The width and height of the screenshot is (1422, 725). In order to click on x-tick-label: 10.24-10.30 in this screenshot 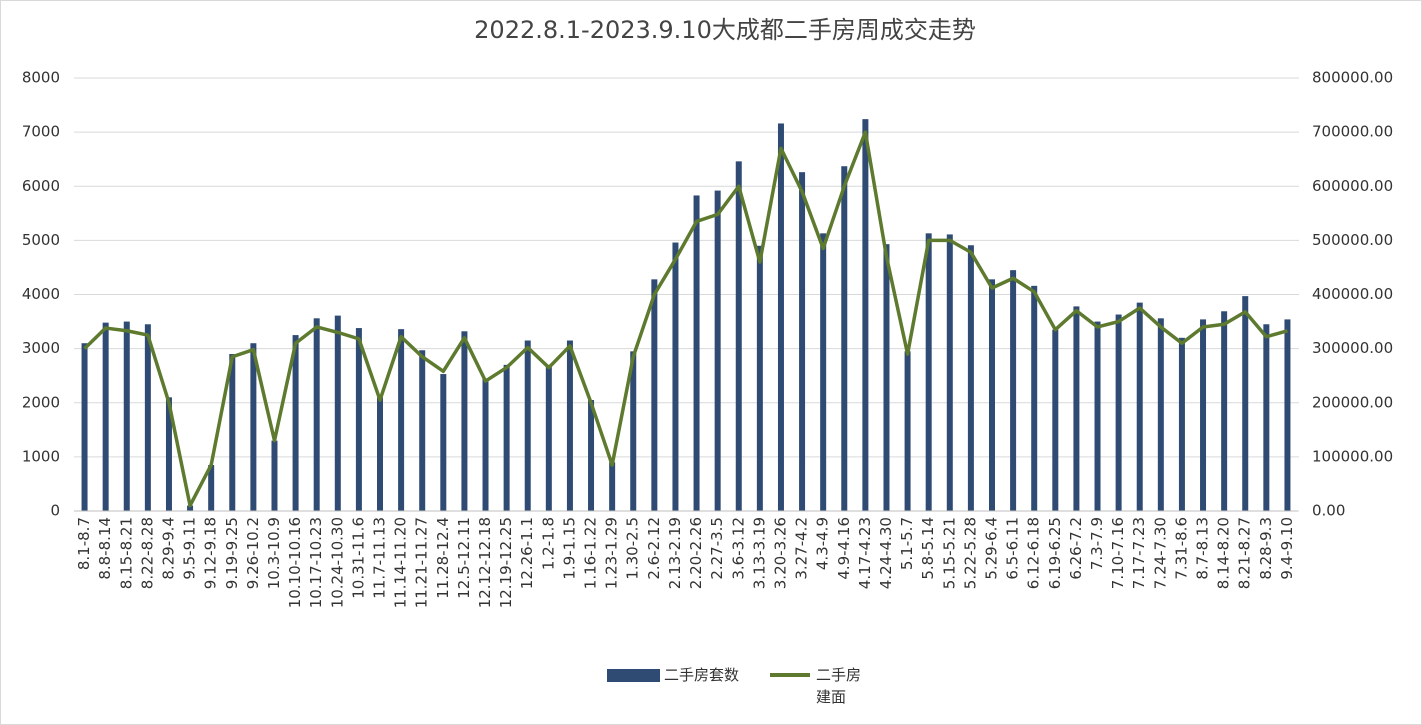, I will do `click(337, 562)`.